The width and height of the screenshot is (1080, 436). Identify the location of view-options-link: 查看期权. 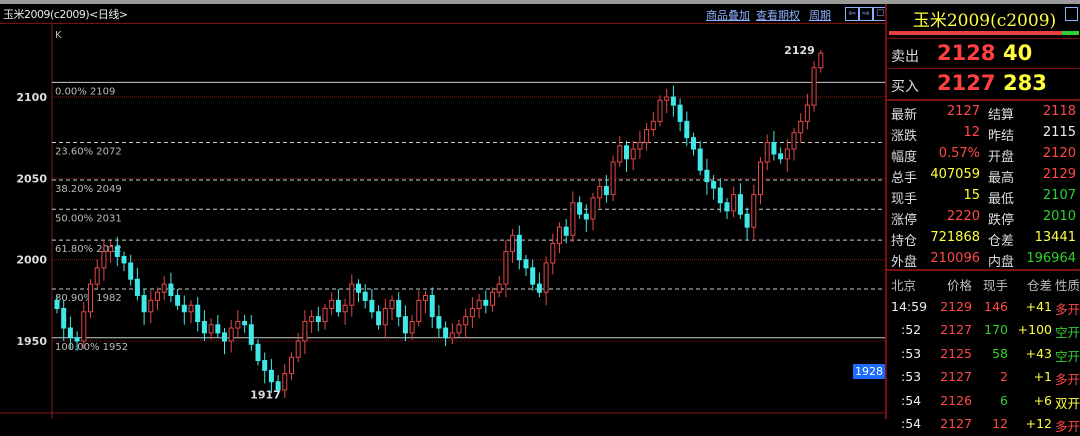
(778, 15).